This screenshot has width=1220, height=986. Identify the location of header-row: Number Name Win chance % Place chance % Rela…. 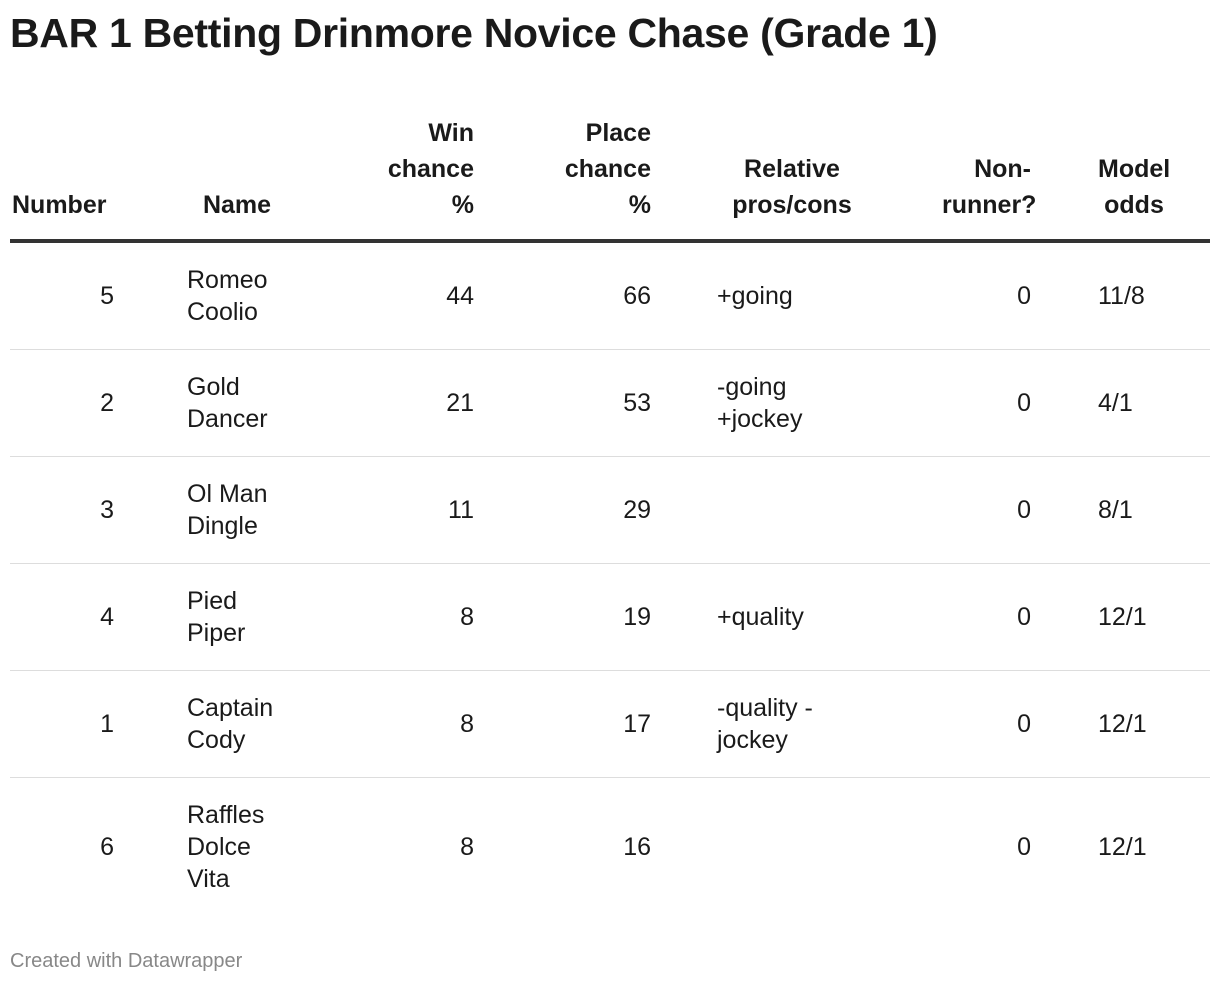
(610, 178).